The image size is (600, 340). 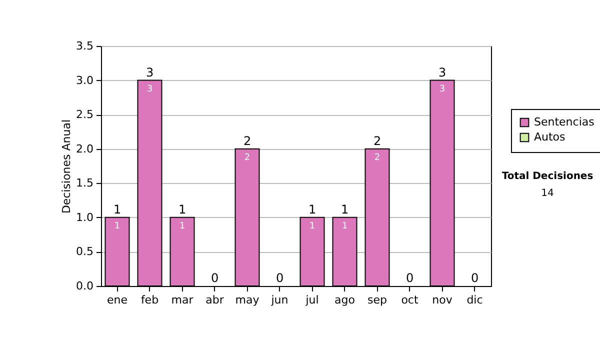 What do you see at coordinates (442, 300) in the screenshot?
I see `x-tick-label: nov` at bounding box center [442, 300].